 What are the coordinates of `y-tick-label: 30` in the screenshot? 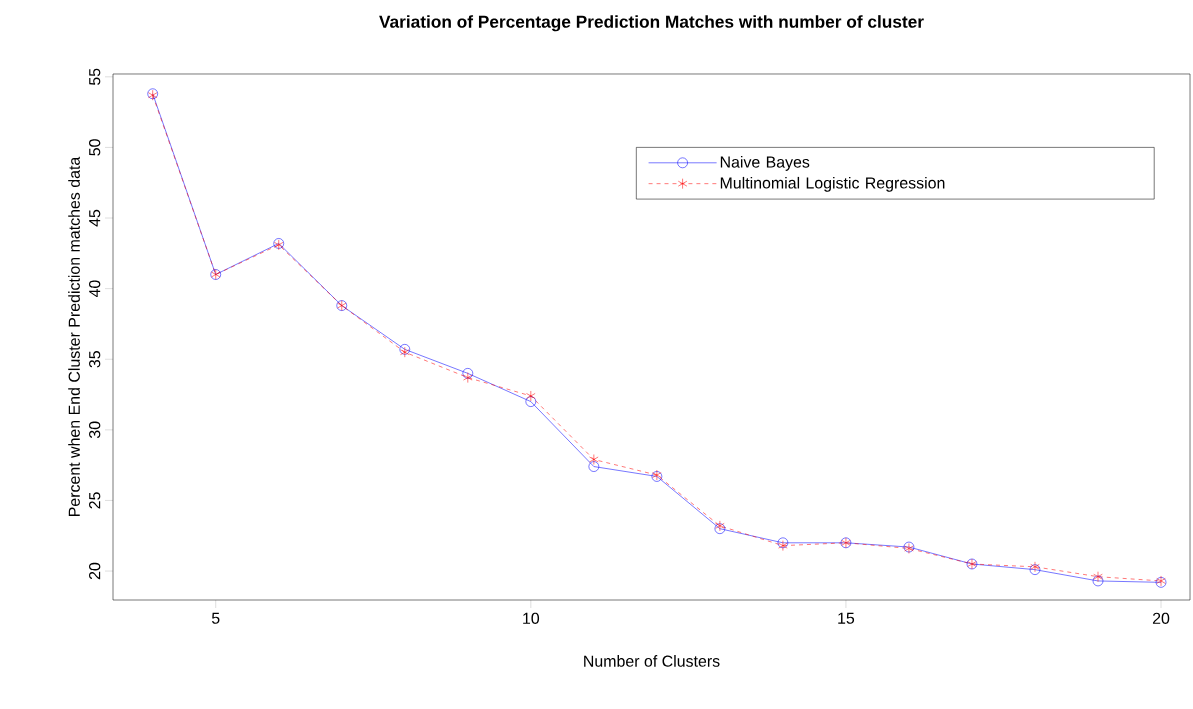 It's located at (95, 430).